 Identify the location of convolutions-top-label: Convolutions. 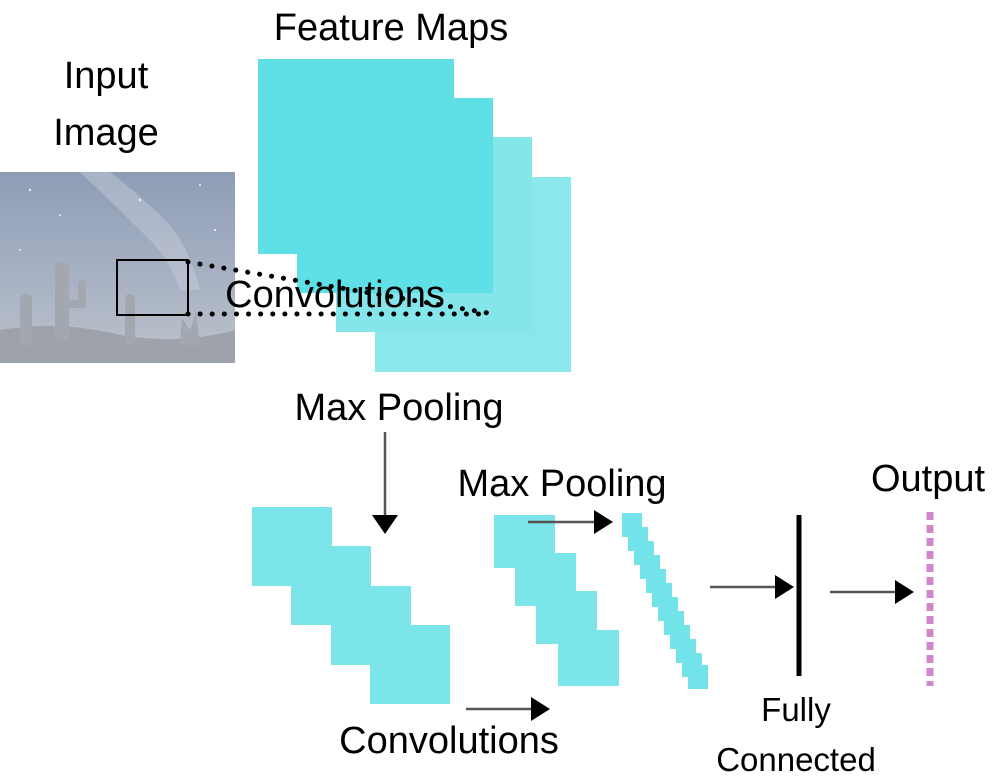
(335, 295).